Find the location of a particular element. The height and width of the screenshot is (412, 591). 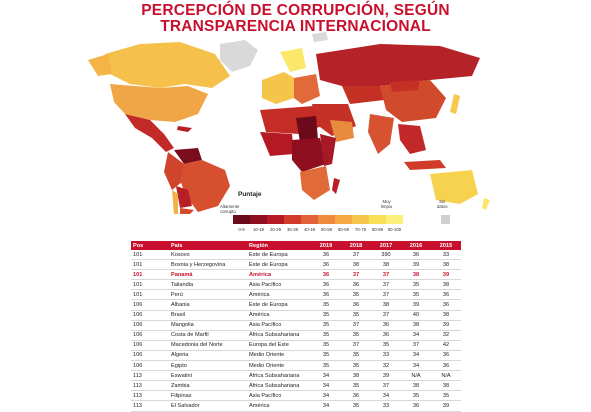

usa is located at coordinates (159, 103).